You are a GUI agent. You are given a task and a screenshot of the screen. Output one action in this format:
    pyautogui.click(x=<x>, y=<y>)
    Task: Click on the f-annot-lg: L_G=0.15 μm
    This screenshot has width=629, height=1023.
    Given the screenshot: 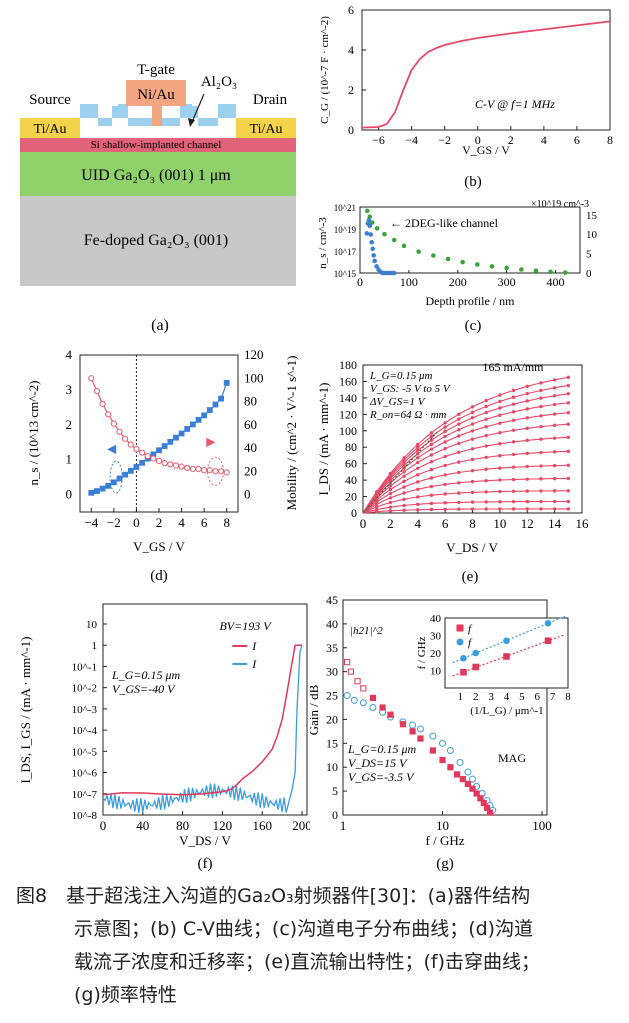 What is the action you would take?
    pyautogui.click(x=145, y=675)
    